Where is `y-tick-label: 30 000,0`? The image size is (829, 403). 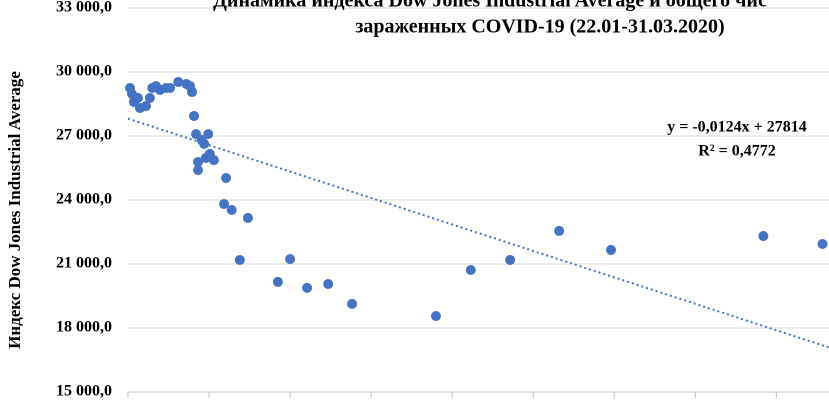
y-tick-label: 30 000,0 is located at coordinates (84, 71).